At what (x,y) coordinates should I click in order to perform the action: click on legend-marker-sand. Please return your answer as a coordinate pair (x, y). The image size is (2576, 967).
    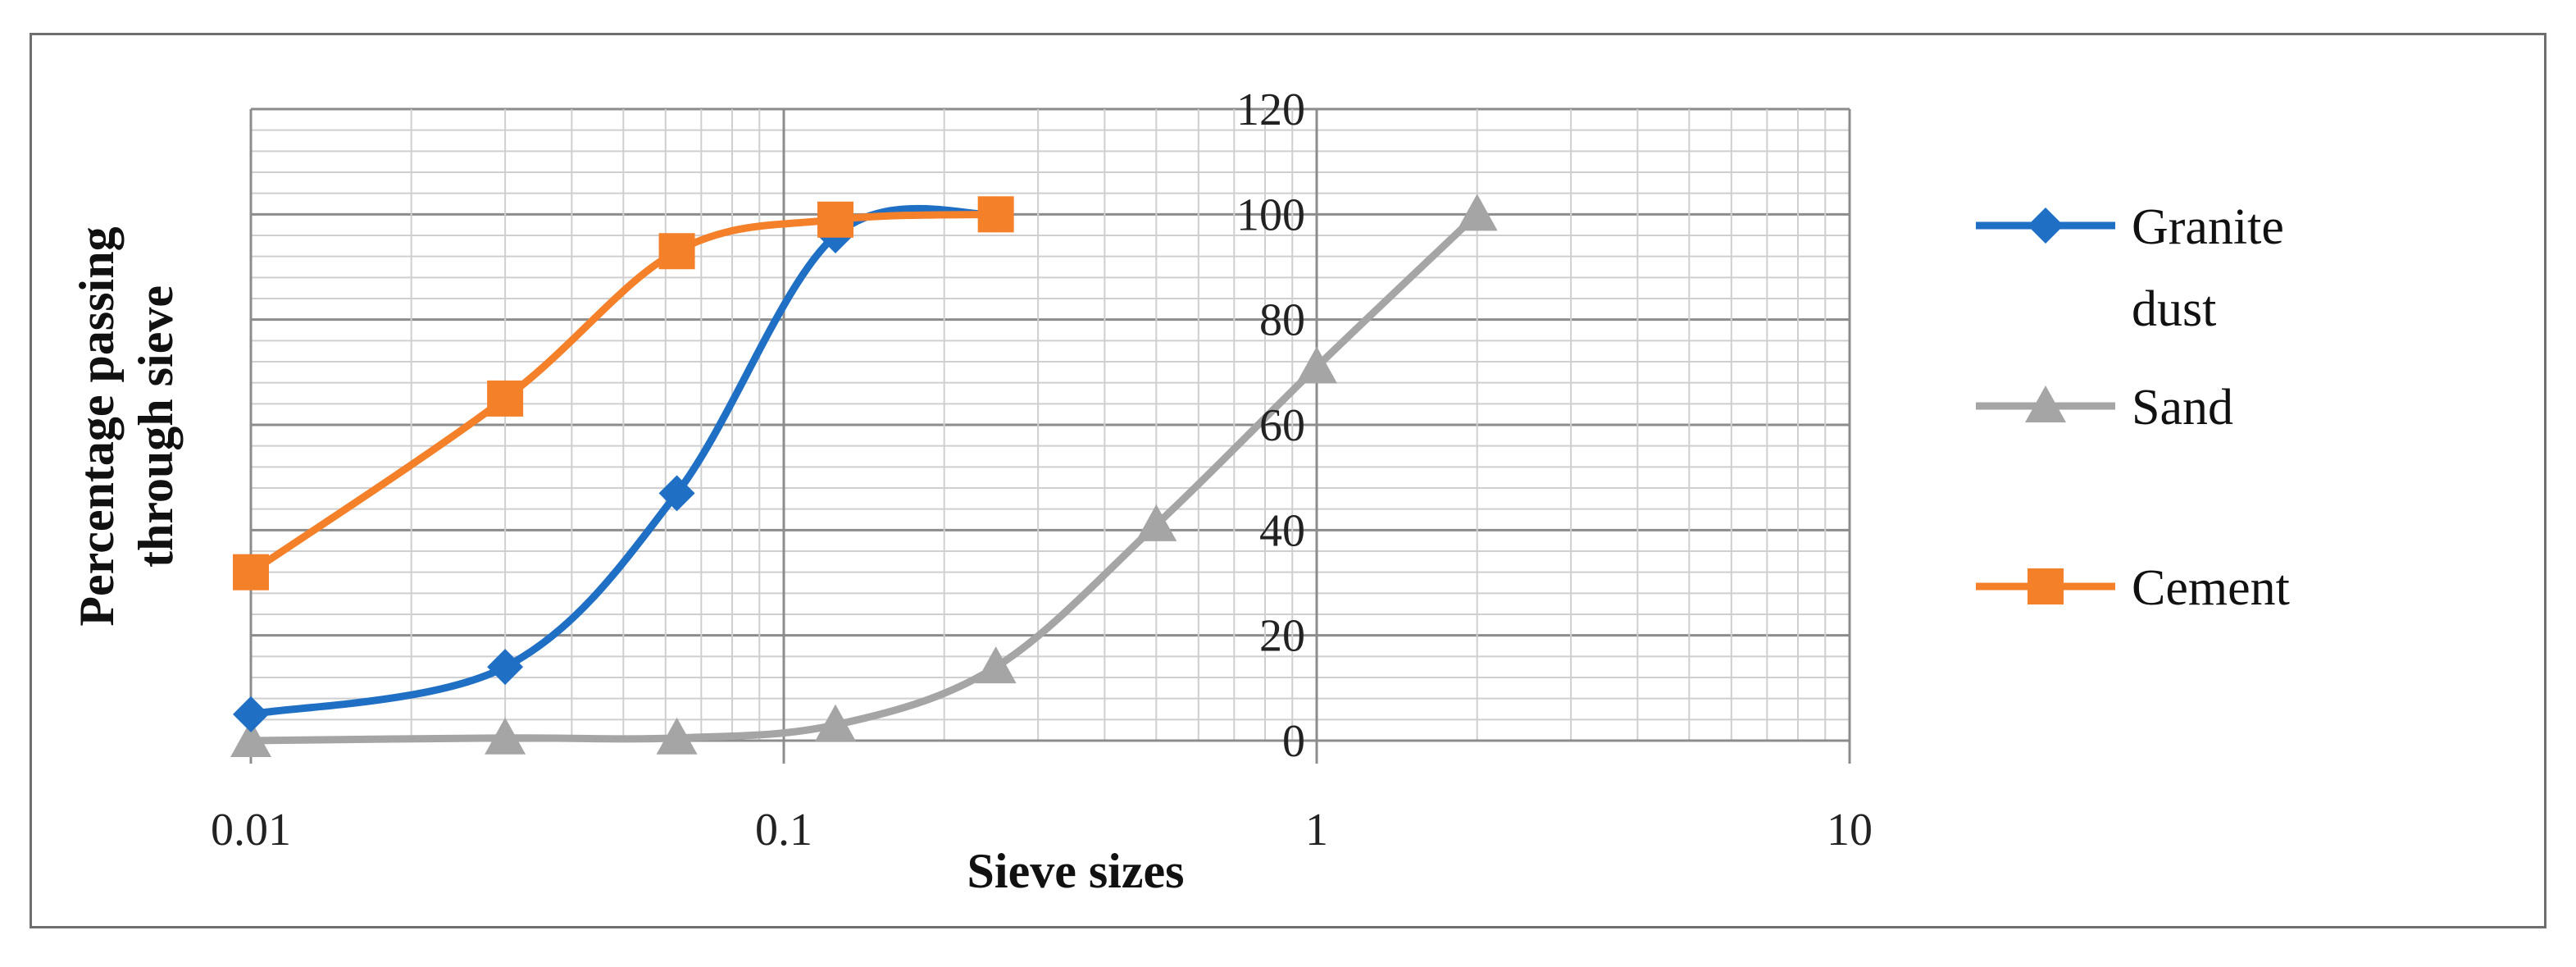
    Looking at the image, I should click on (2045, 403).